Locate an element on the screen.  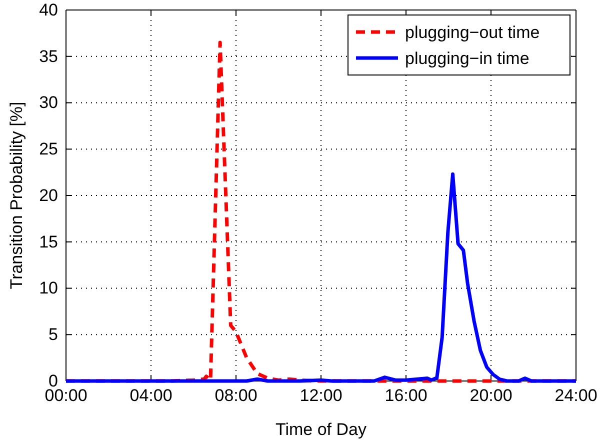
y-tick-label: 15 is located at coordinates (48, 242).